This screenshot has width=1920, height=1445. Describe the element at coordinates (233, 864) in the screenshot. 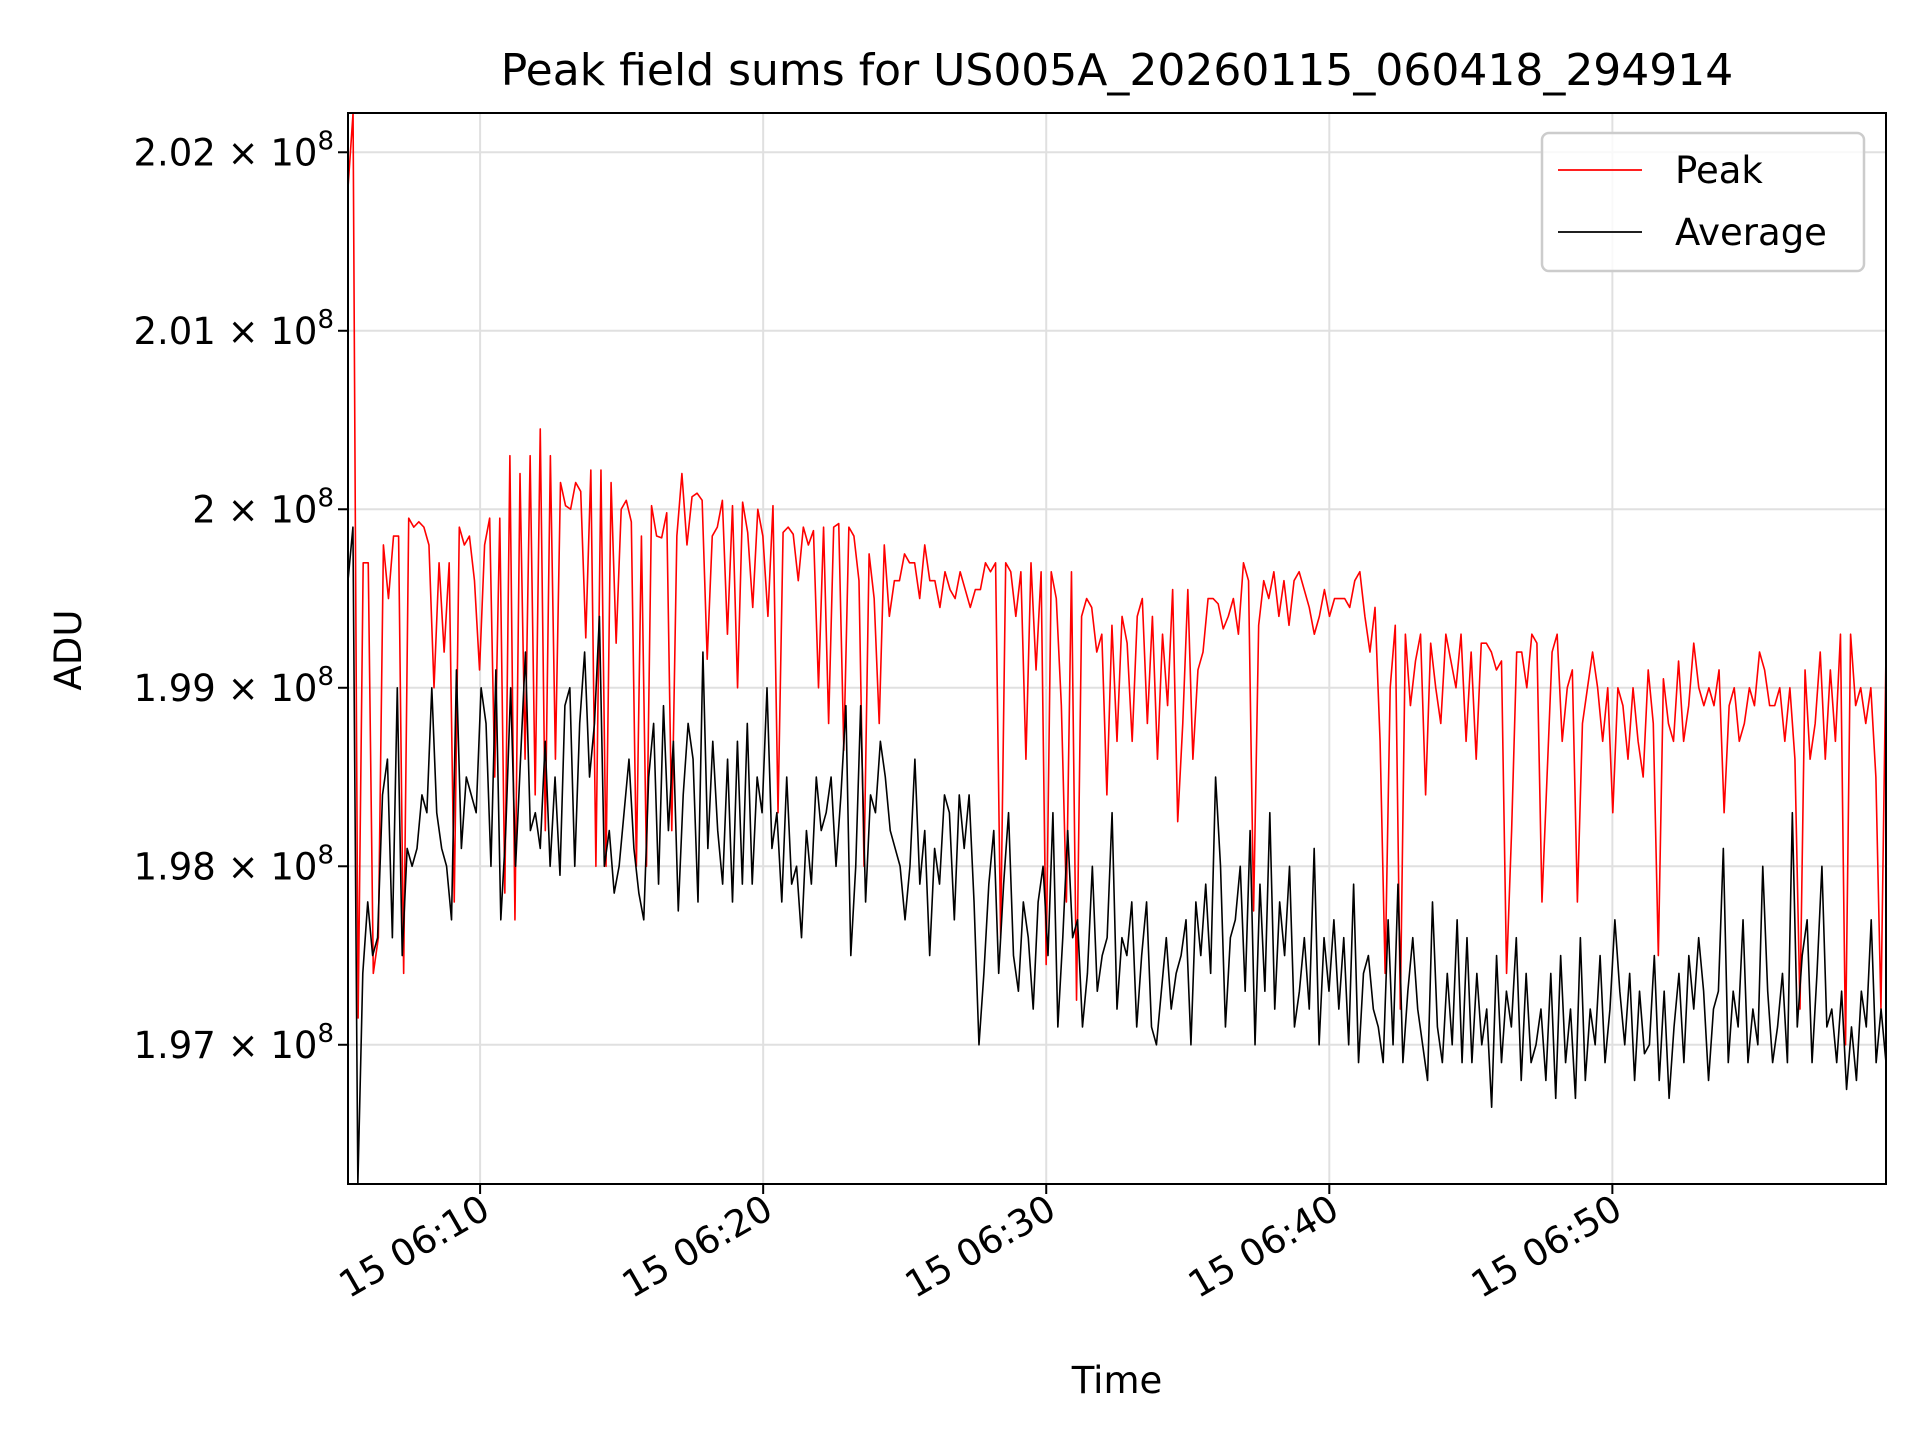

I see `y-tick-label: 1.98 × 108` at that location.